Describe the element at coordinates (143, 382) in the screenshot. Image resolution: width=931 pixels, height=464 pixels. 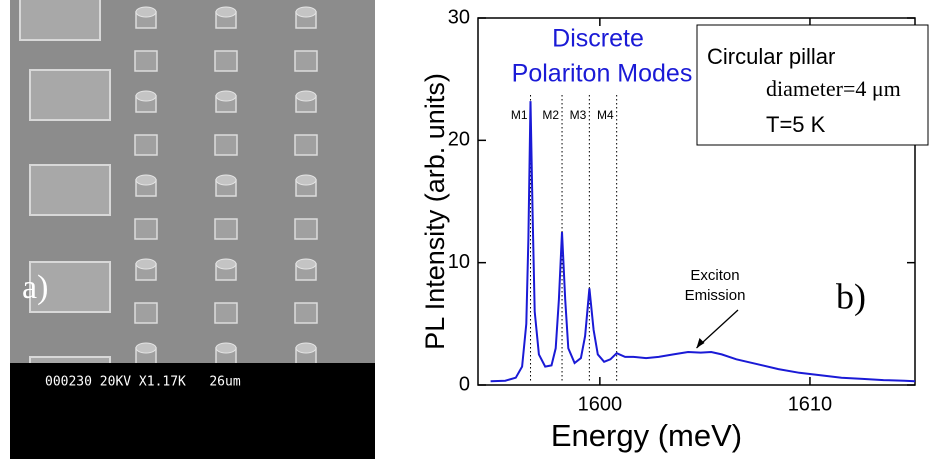
I see `sem-caption: 000230 20KV X1.17K 26um` at that location.